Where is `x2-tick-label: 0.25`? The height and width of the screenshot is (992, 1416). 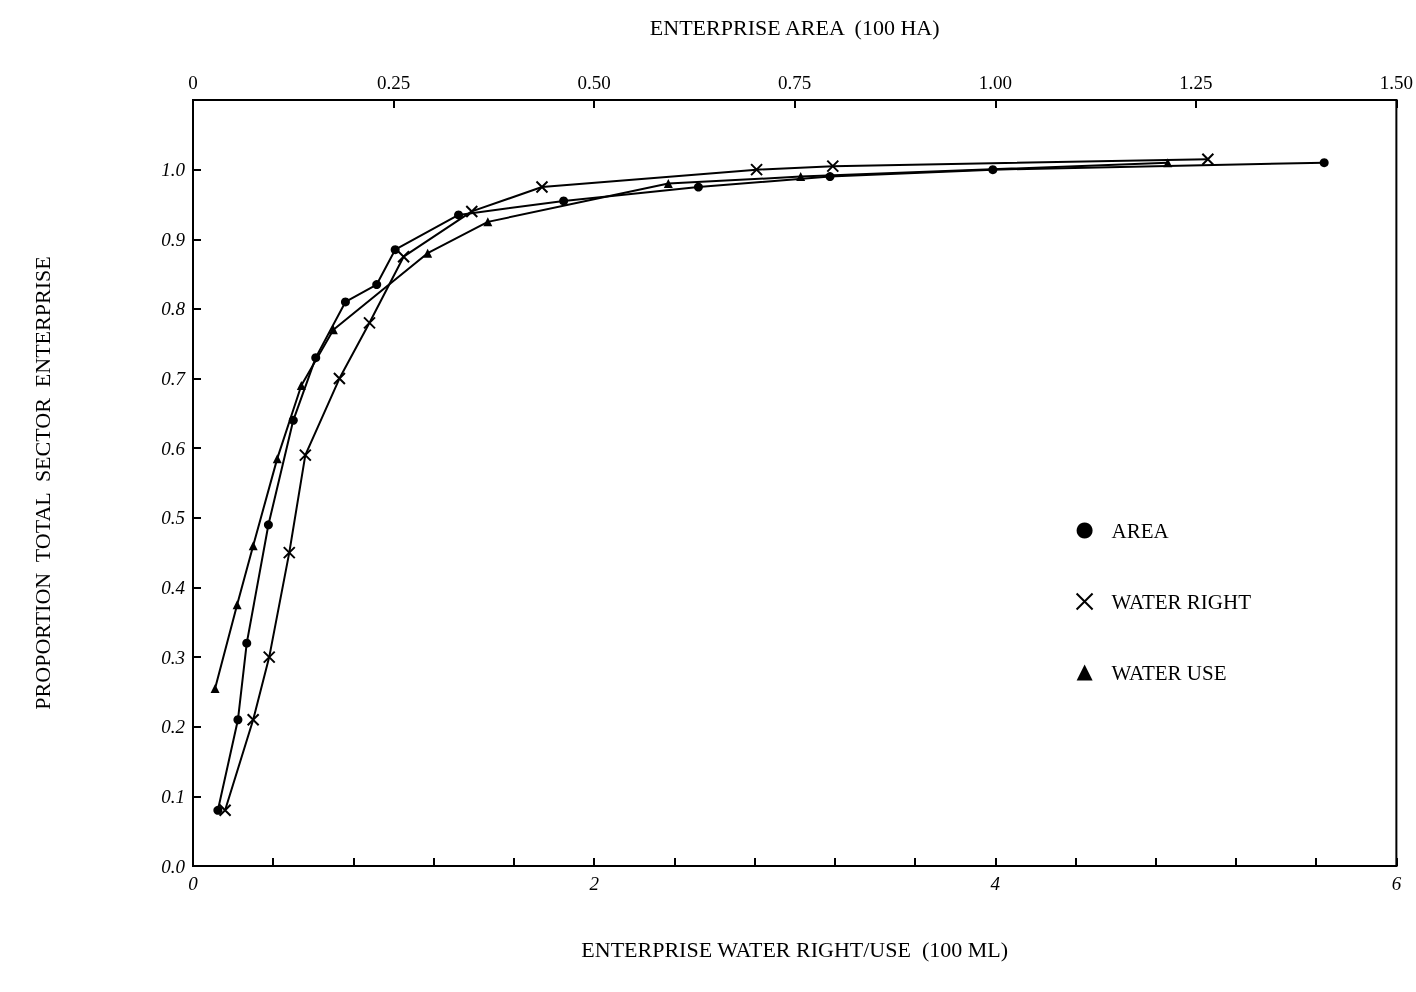 x2-tick-label: 0.25 is located at coordinates (393, 82).